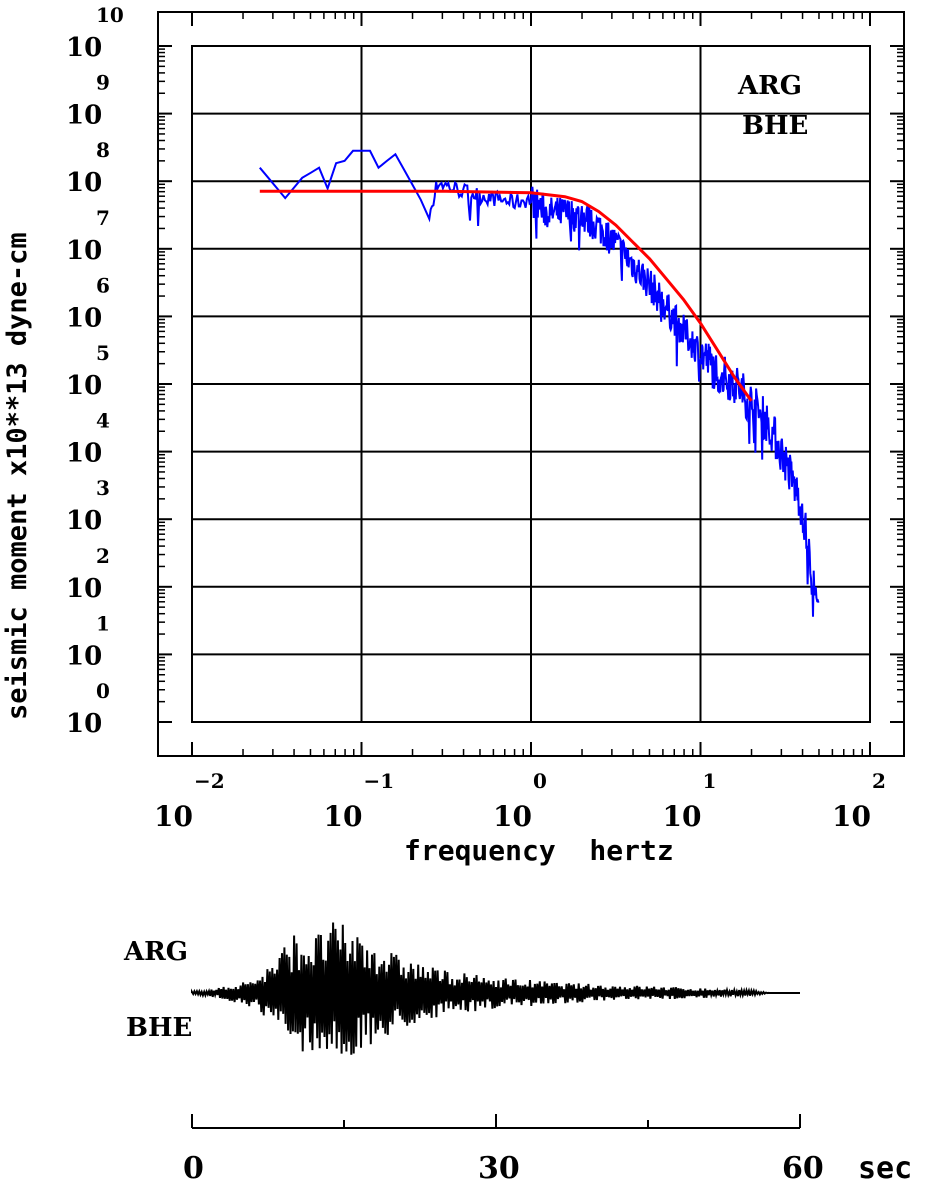  I want to click on spectrum-component-label: BHE, so click(775, 126).